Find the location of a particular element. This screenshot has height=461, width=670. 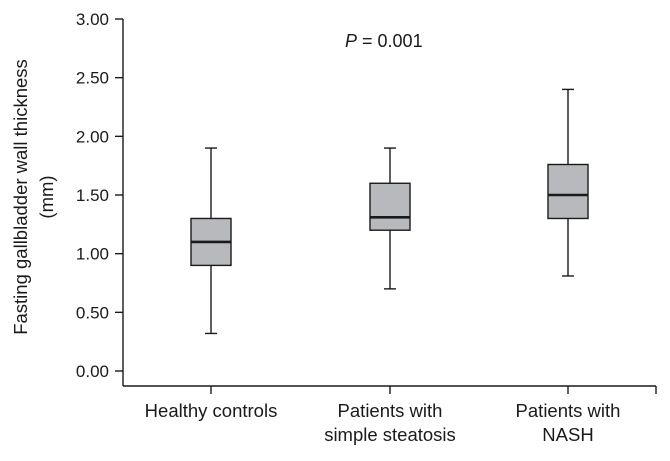

y-tick-label: 1.50 is located at coordinates (92, 195).